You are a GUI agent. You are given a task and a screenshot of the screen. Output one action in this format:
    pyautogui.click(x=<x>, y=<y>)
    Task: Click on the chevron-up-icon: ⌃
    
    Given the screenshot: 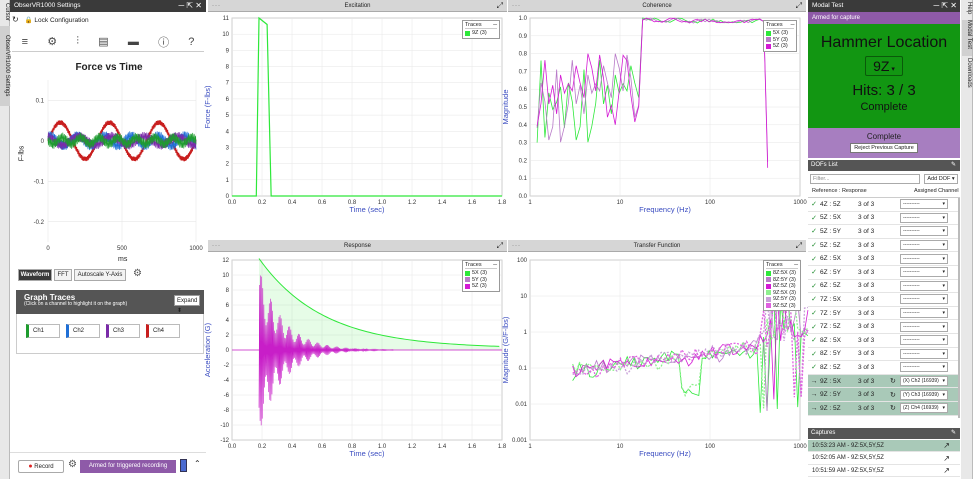 What is the action you would take?
    pyautogui.click(x=197, y=463)
    